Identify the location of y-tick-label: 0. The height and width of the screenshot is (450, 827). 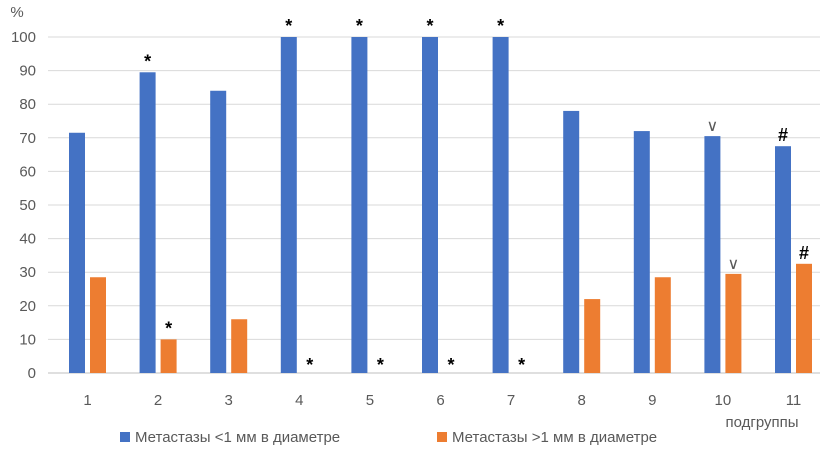
(32, 373).